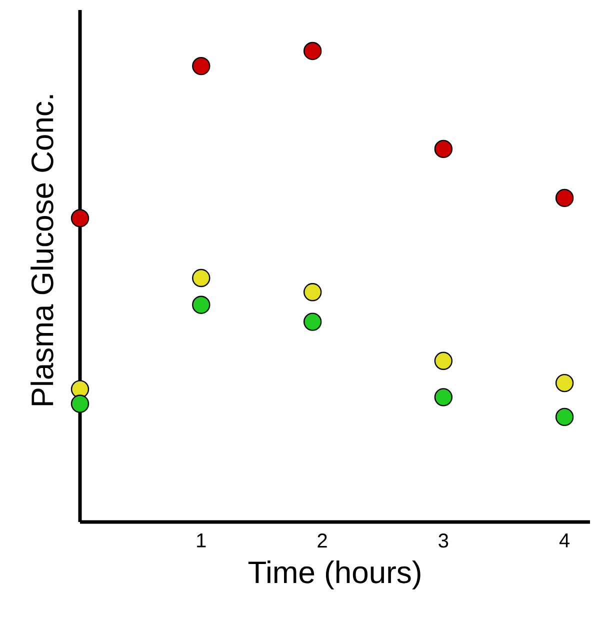  I want to click on x-tick-label: 1, so click(201, 541).